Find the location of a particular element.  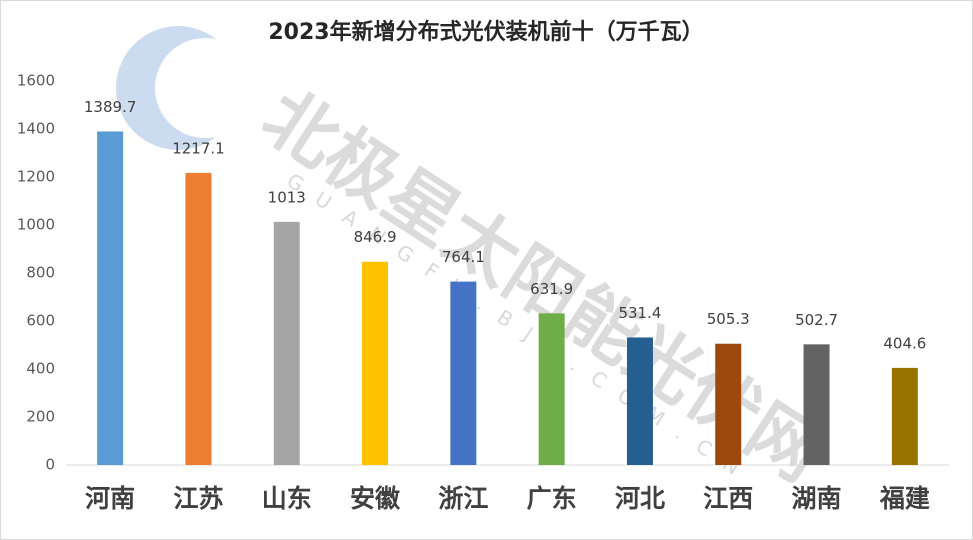

value-label: 1217.1 is located at coordinates (198, 148).